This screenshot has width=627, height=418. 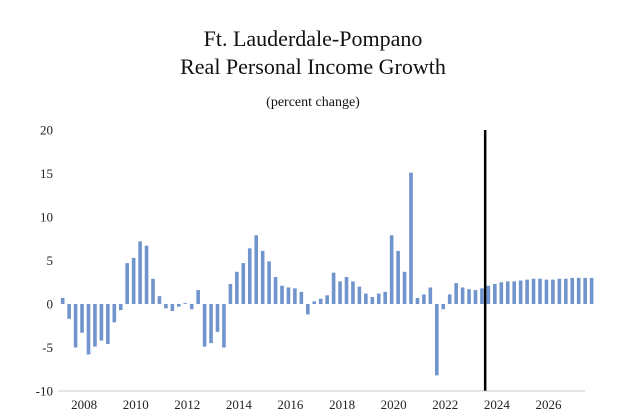 I want to click on x-tick-label: 2010, so click(x=136, y=404).